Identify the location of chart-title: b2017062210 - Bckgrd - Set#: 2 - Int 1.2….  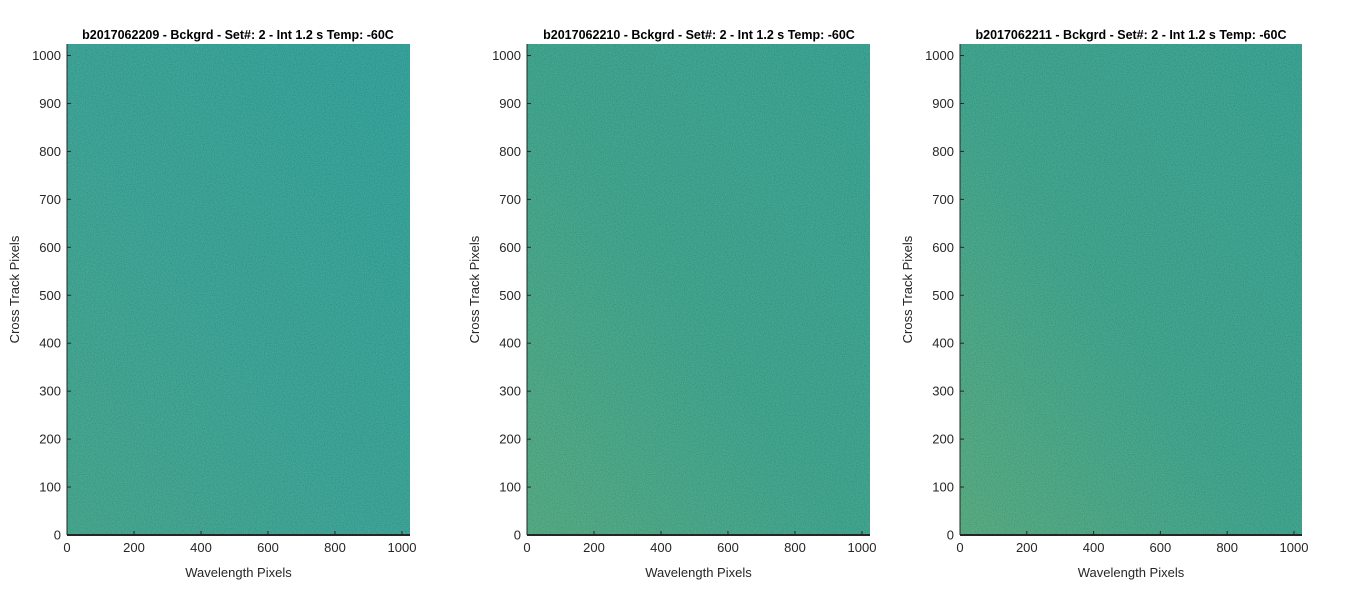
(699, 35).